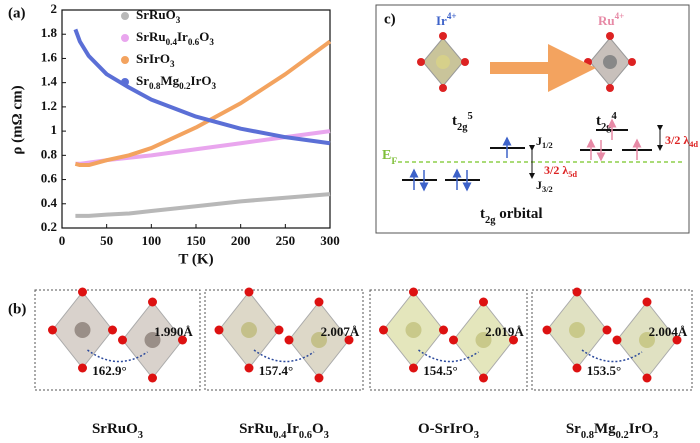 The width and height of the screenshot is (700, 443). I want to click on x-tick-label: 300, so click(330, 240).